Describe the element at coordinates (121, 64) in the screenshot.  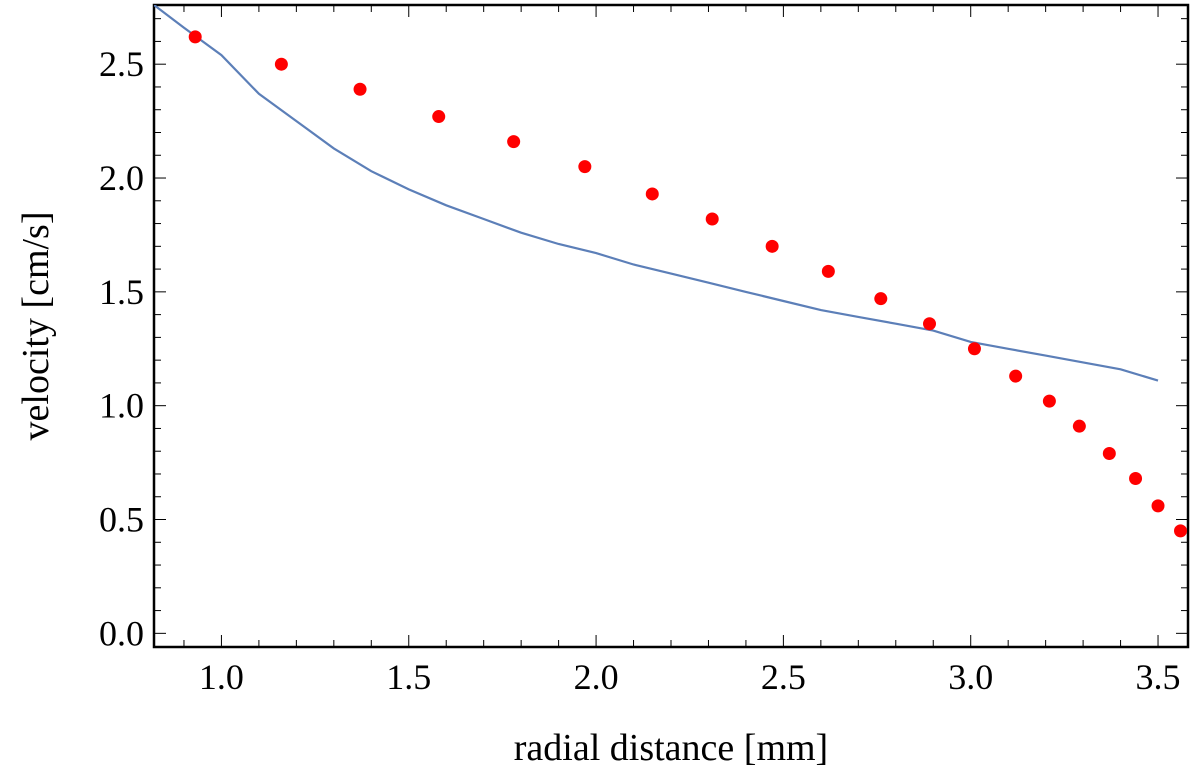
I see `y-tick-label: 2.5` at that location.